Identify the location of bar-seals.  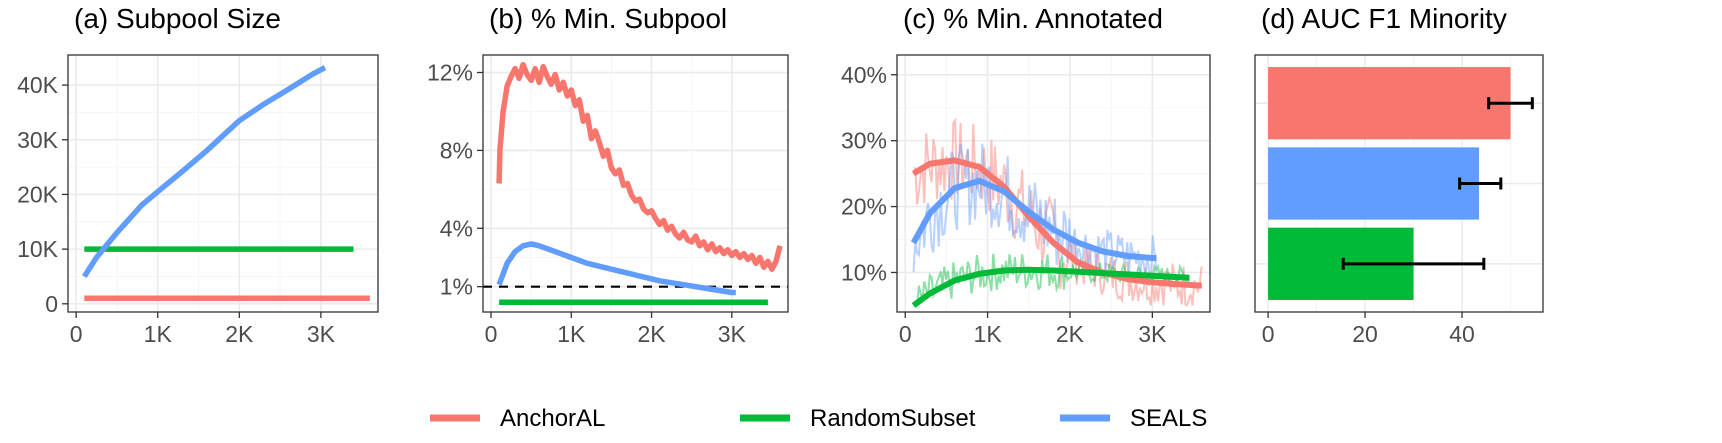
(1373, 183).